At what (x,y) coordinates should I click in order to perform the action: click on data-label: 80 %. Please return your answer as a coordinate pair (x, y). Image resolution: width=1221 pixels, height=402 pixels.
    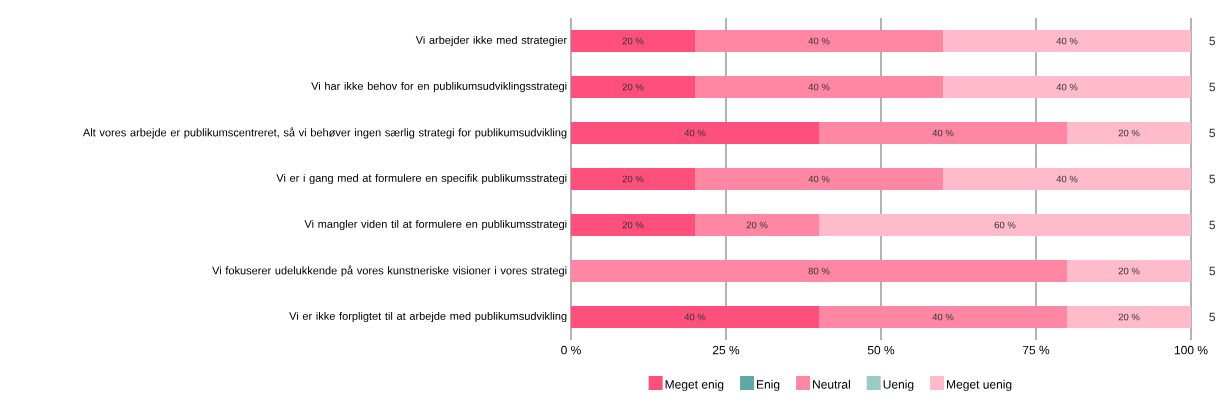
    Looking at the image, I should click on (819, 271).